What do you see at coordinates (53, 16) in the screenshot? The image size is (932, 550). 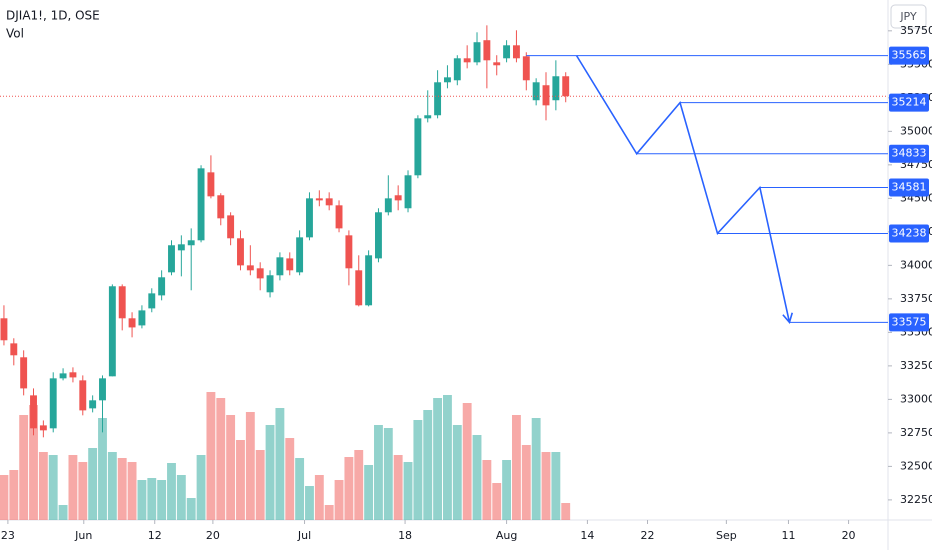 I see `chart-title: DJIA1!, 1D, OSE` at bounding box center [53, 16].